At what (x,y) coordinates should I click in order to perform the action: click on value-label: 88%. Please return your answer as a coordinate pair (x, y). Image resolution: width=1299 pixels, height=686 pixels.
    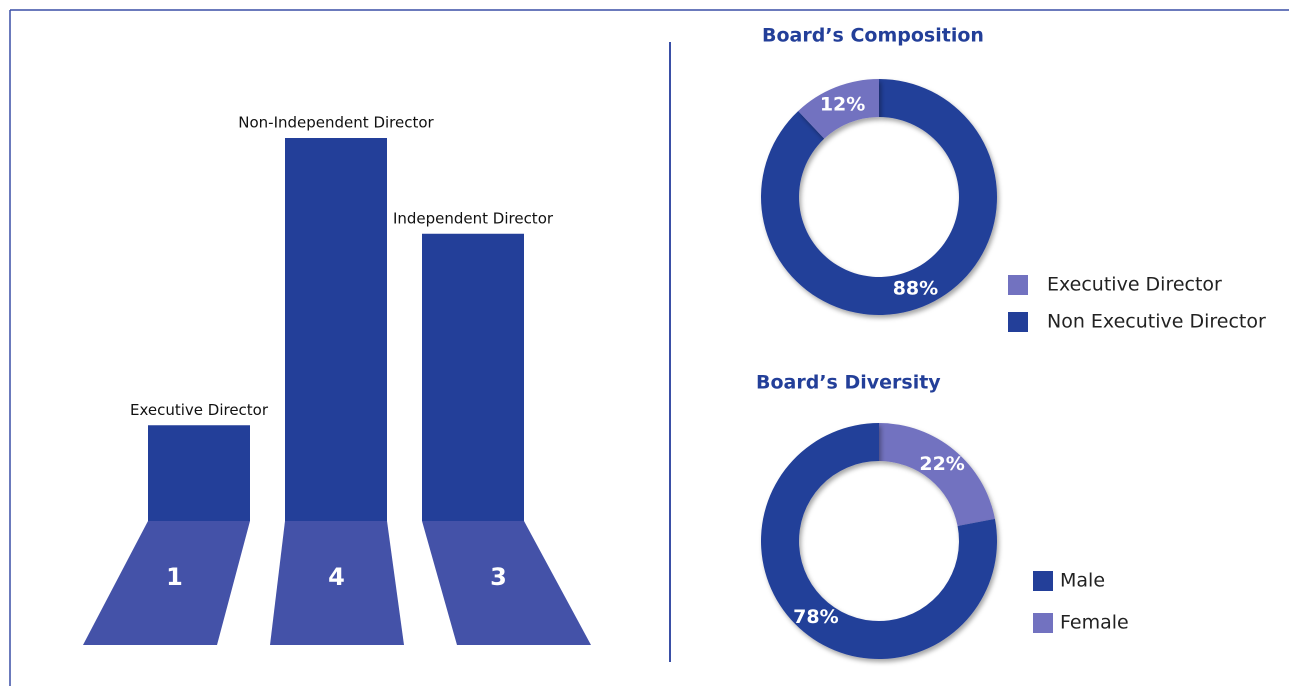
    Looking at the image, I should click on (915, 289).